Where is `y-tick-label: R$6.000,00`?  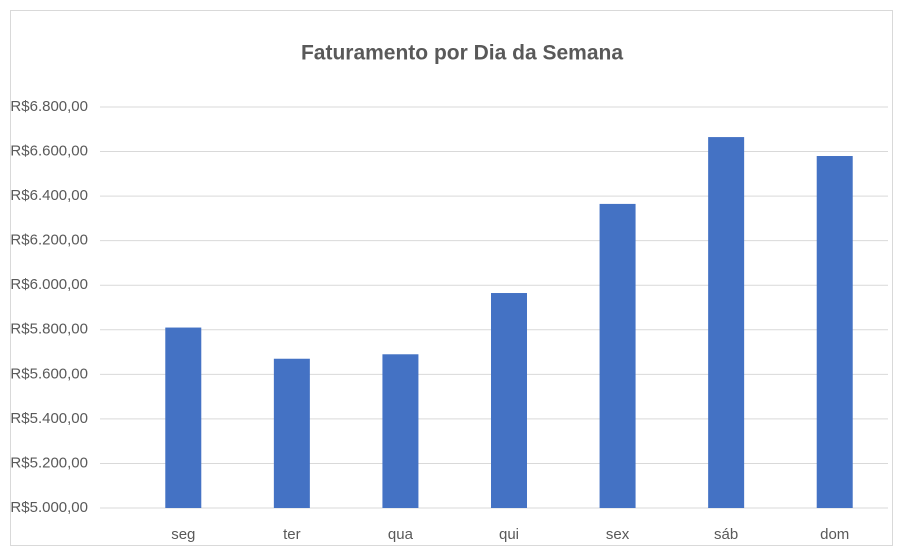
y-tick-label: R$6.000,00 is located at coordinates (49, 284).